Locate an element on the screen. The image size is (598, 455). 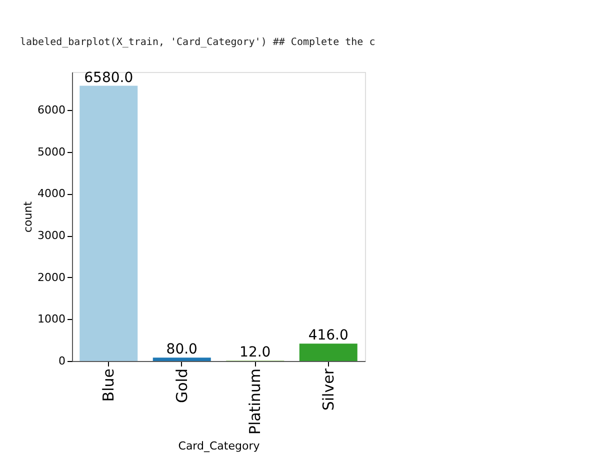
text: labeled_barplot(X_train, 'Card_Category') ## Complete the c is located at coordinates (198, 42).